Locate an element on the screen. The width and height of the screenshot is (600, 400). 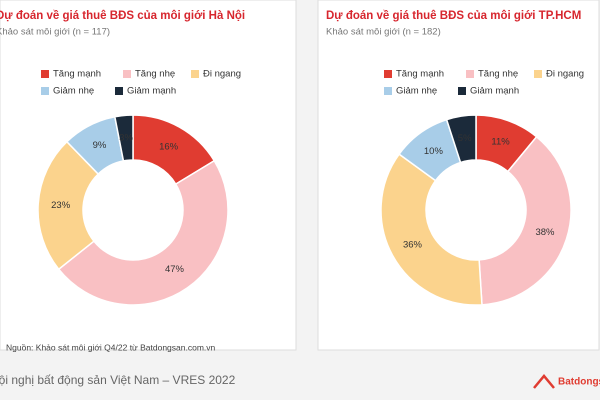
data-label: 11% is located at coordinates (500, 141).